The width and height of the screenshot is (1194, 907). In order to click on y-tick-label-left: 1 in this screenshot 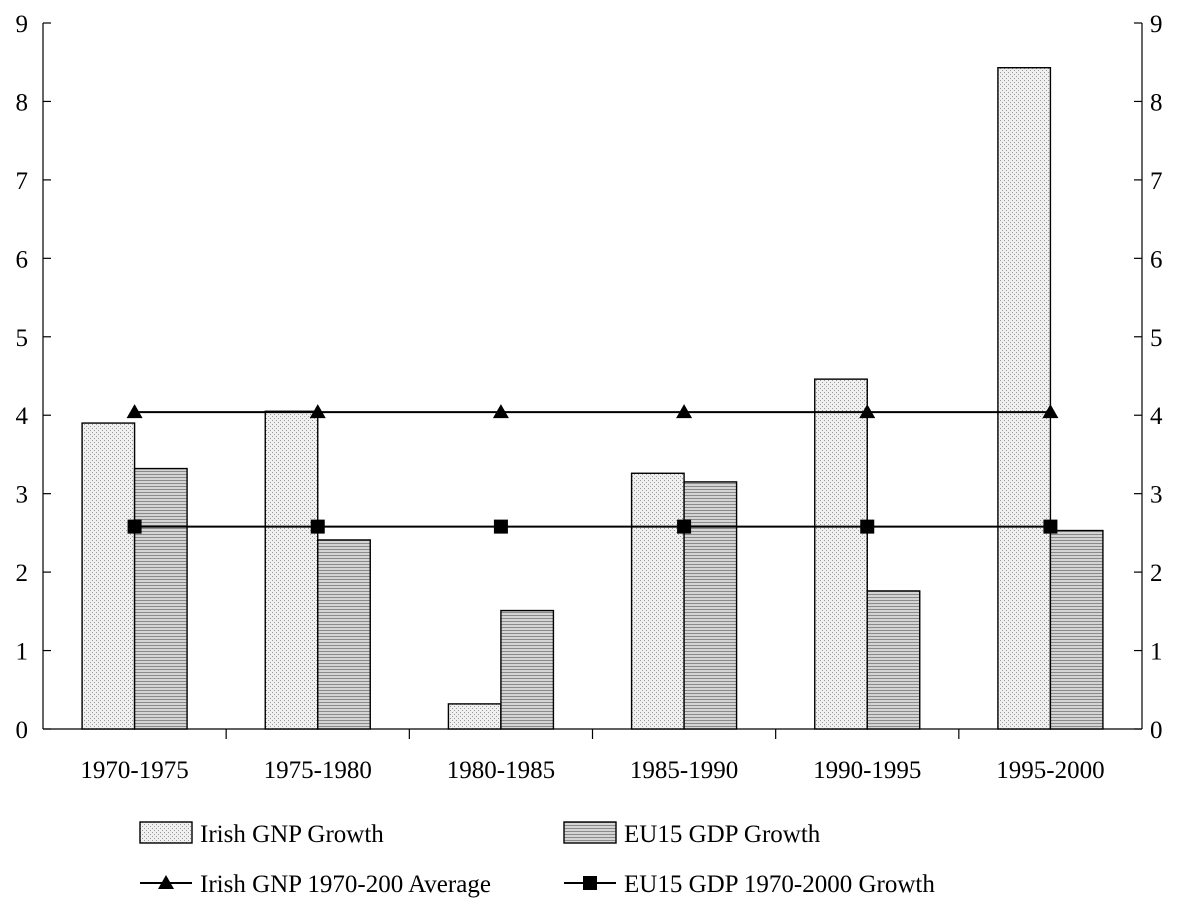, I will do `click(22, 652)`.